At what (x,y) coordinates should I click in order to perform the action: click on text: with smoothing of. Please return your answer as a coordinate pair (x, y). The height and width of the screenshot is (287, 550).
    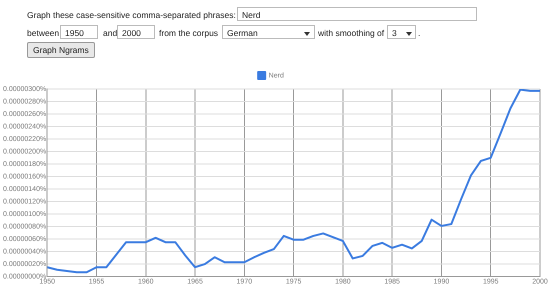
    Looking at the image, I should click on (351, 33).